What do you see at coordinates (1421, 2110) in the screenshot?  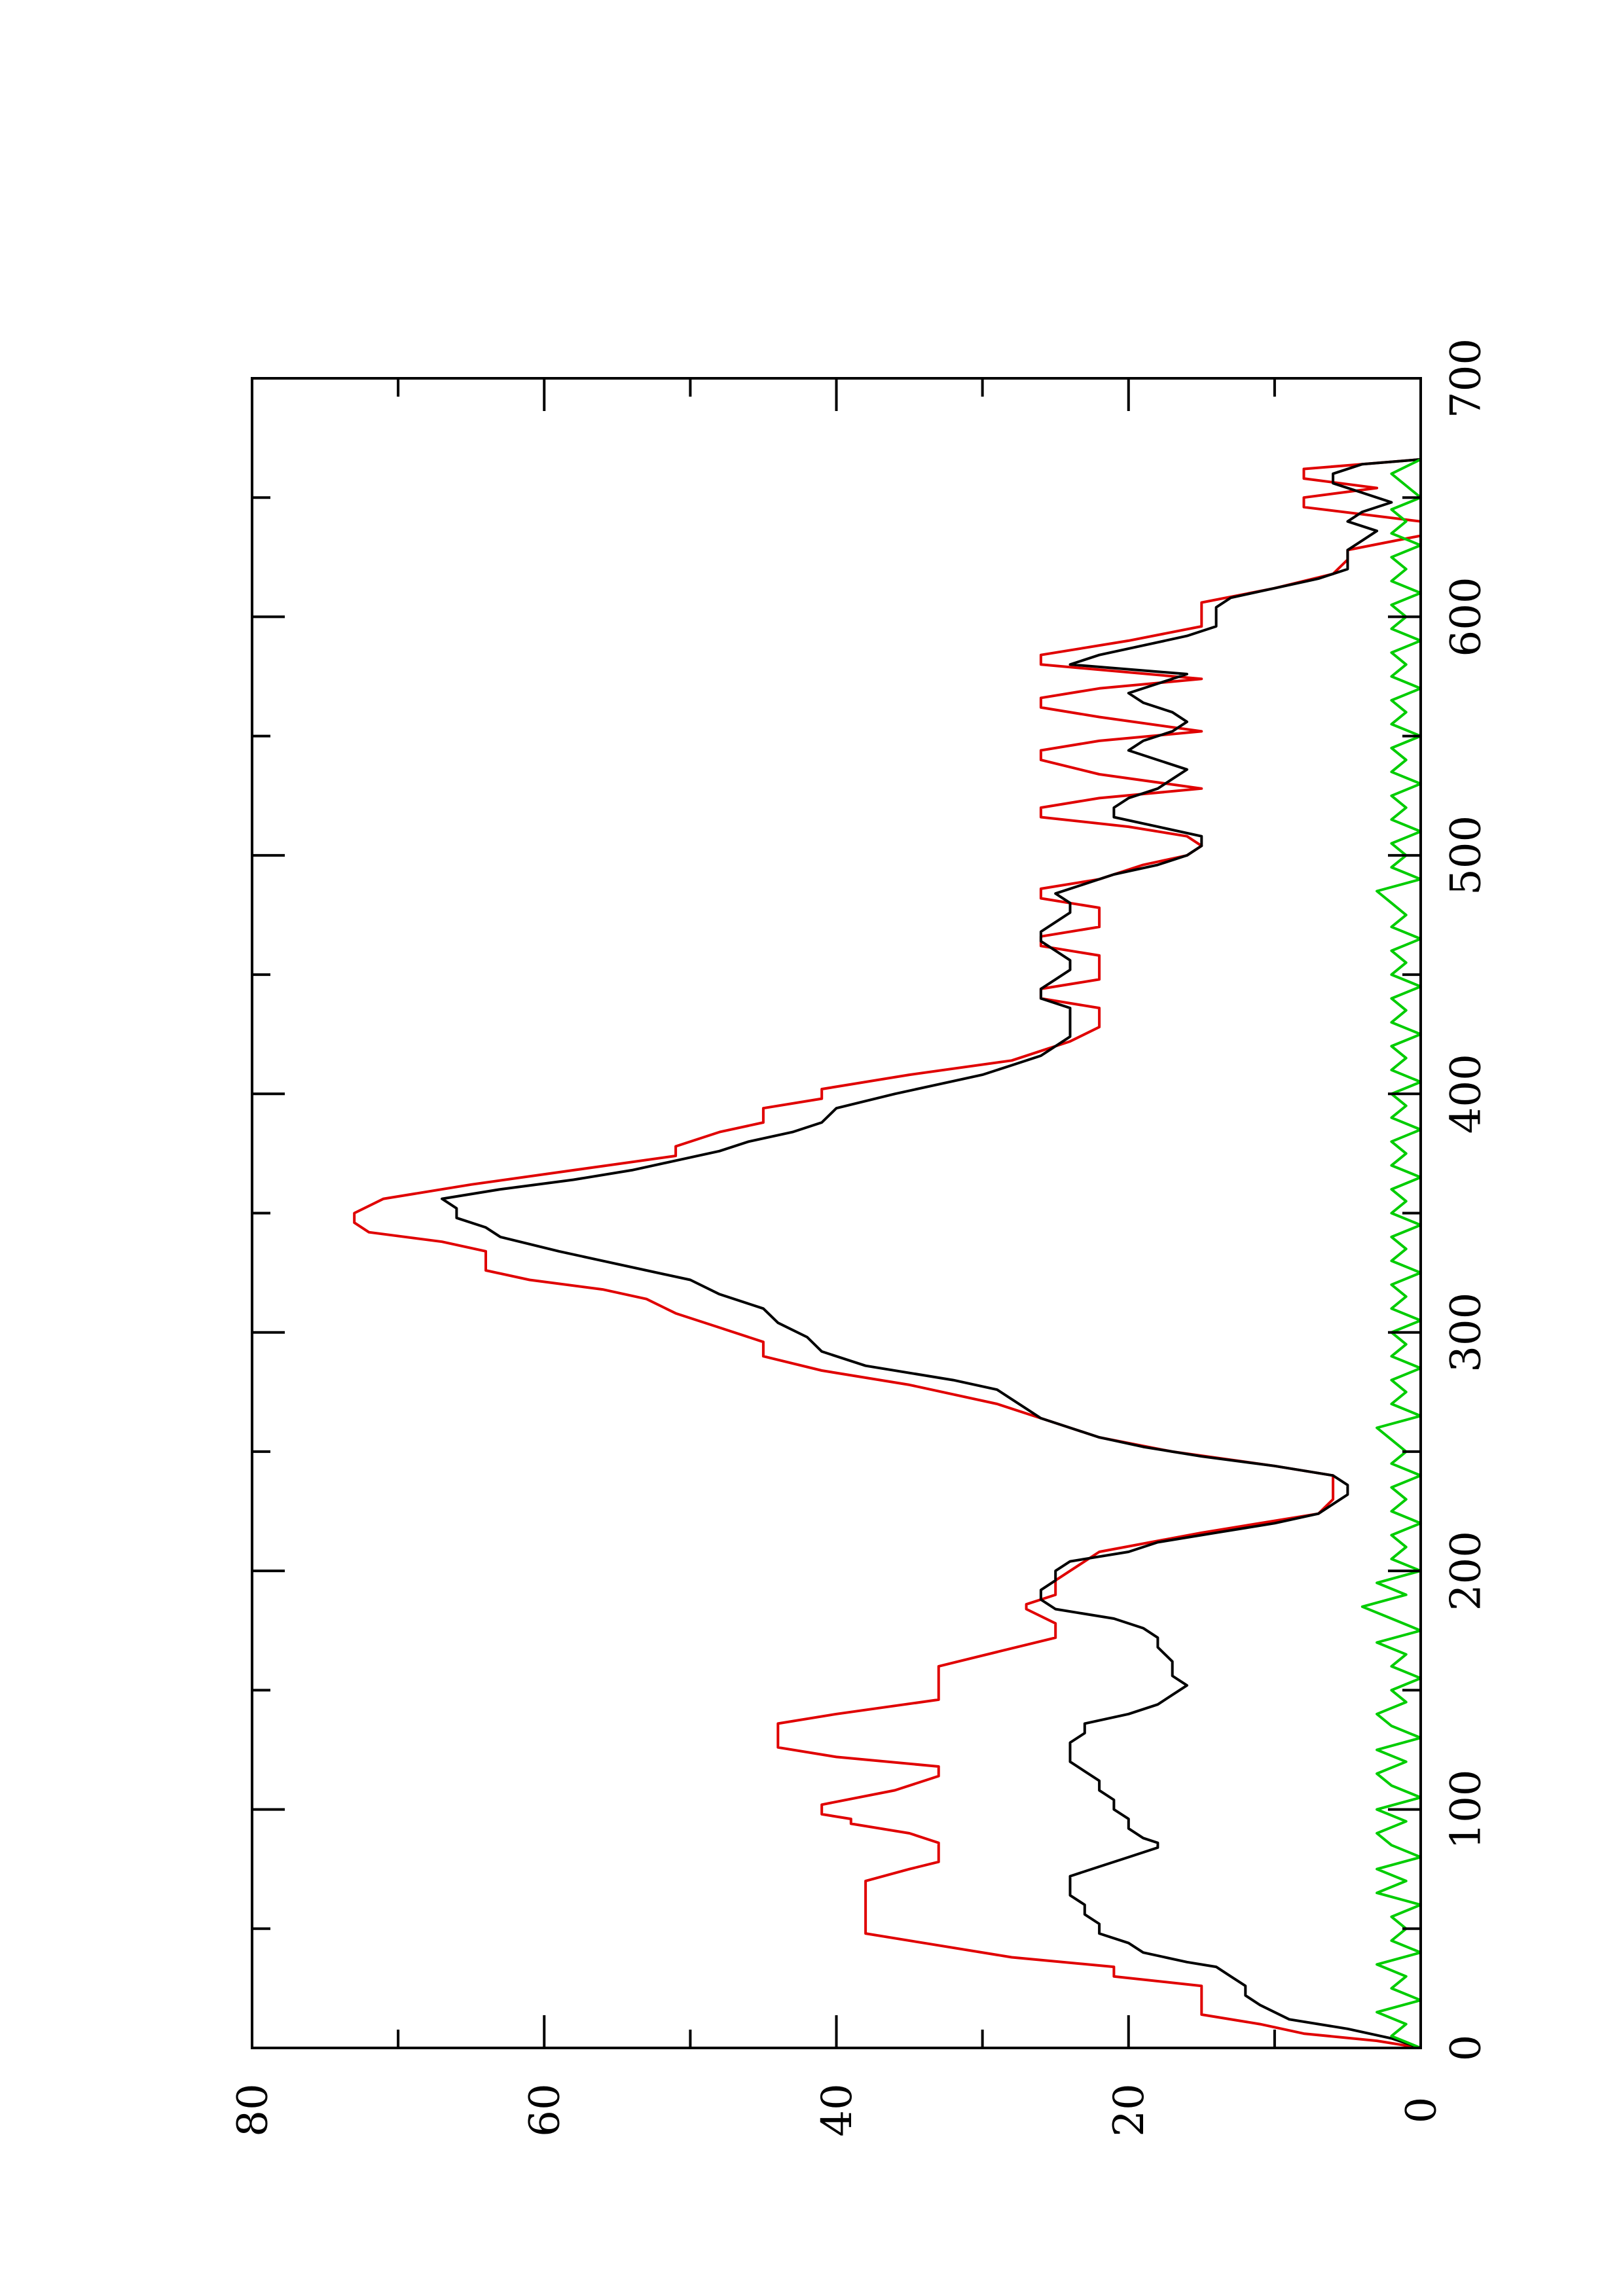 I see `y-tick-label: 0` at bounding box center [1421, 2110].